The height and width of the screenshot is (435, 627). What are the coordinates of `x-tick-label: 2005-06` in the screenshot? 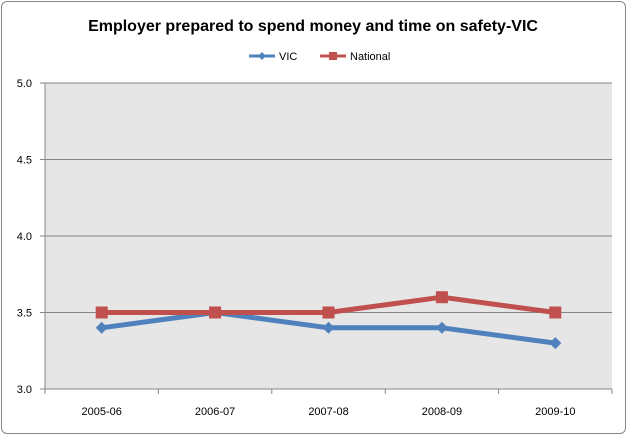 It's located at (102, 412).